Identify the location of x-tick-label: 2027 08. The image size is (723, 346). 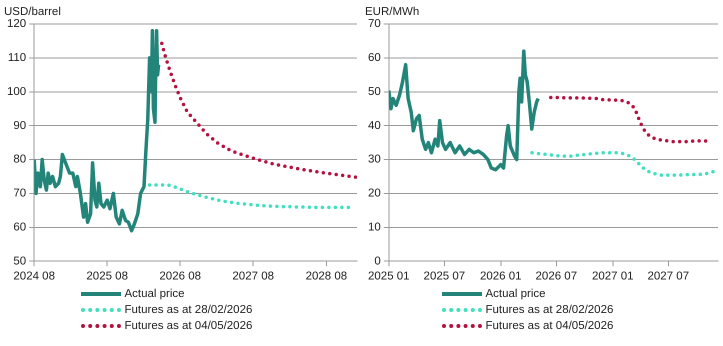
(253, 276).